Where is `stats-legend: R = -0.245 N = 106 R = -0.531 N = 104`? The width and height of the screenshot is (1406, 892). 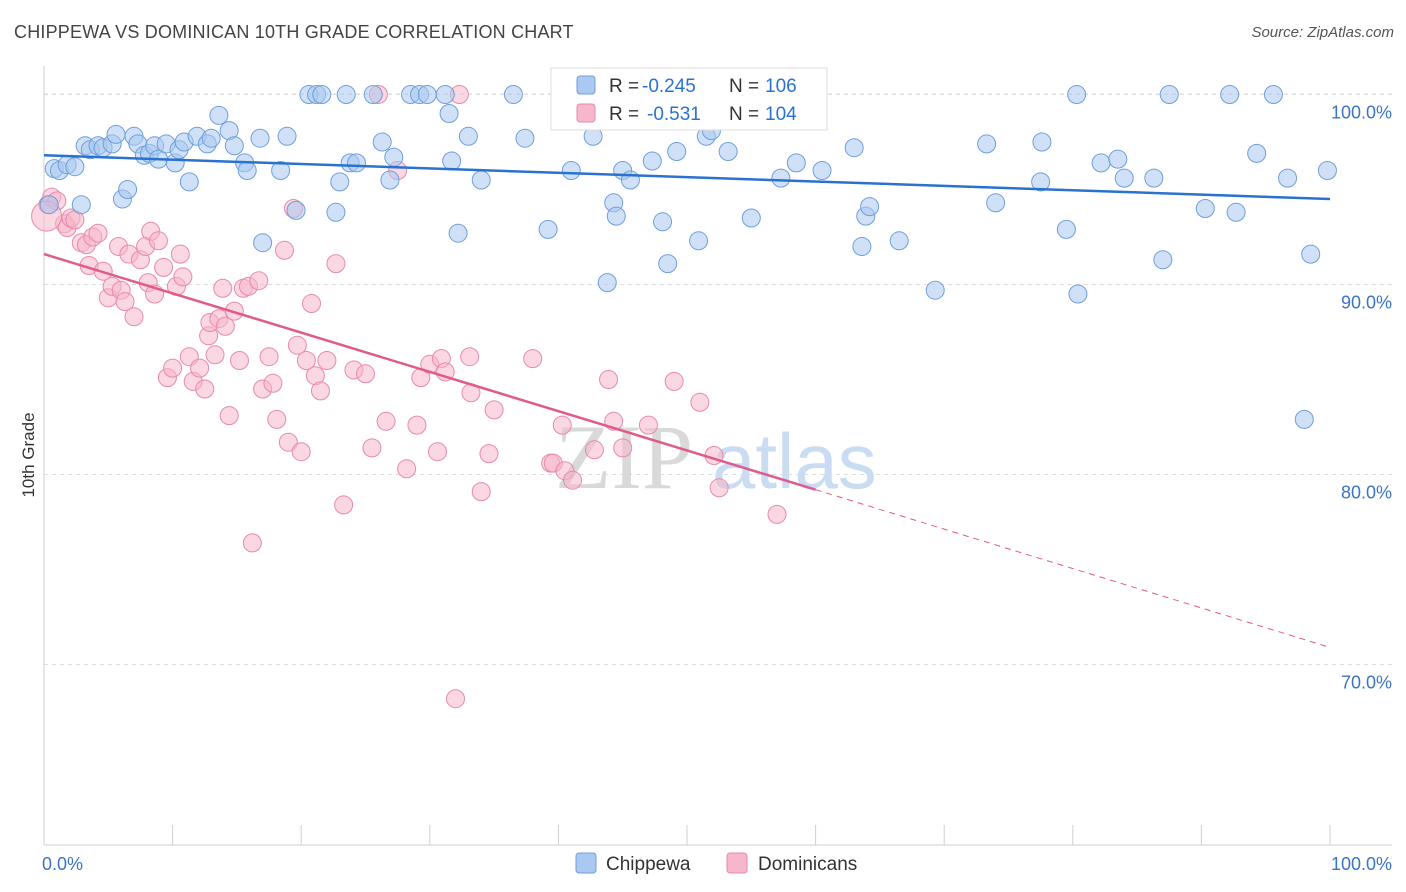
stats-legend: R = -0.245 N = 106 R = -0.531 N = 104 is located at coordinates (689, 99).